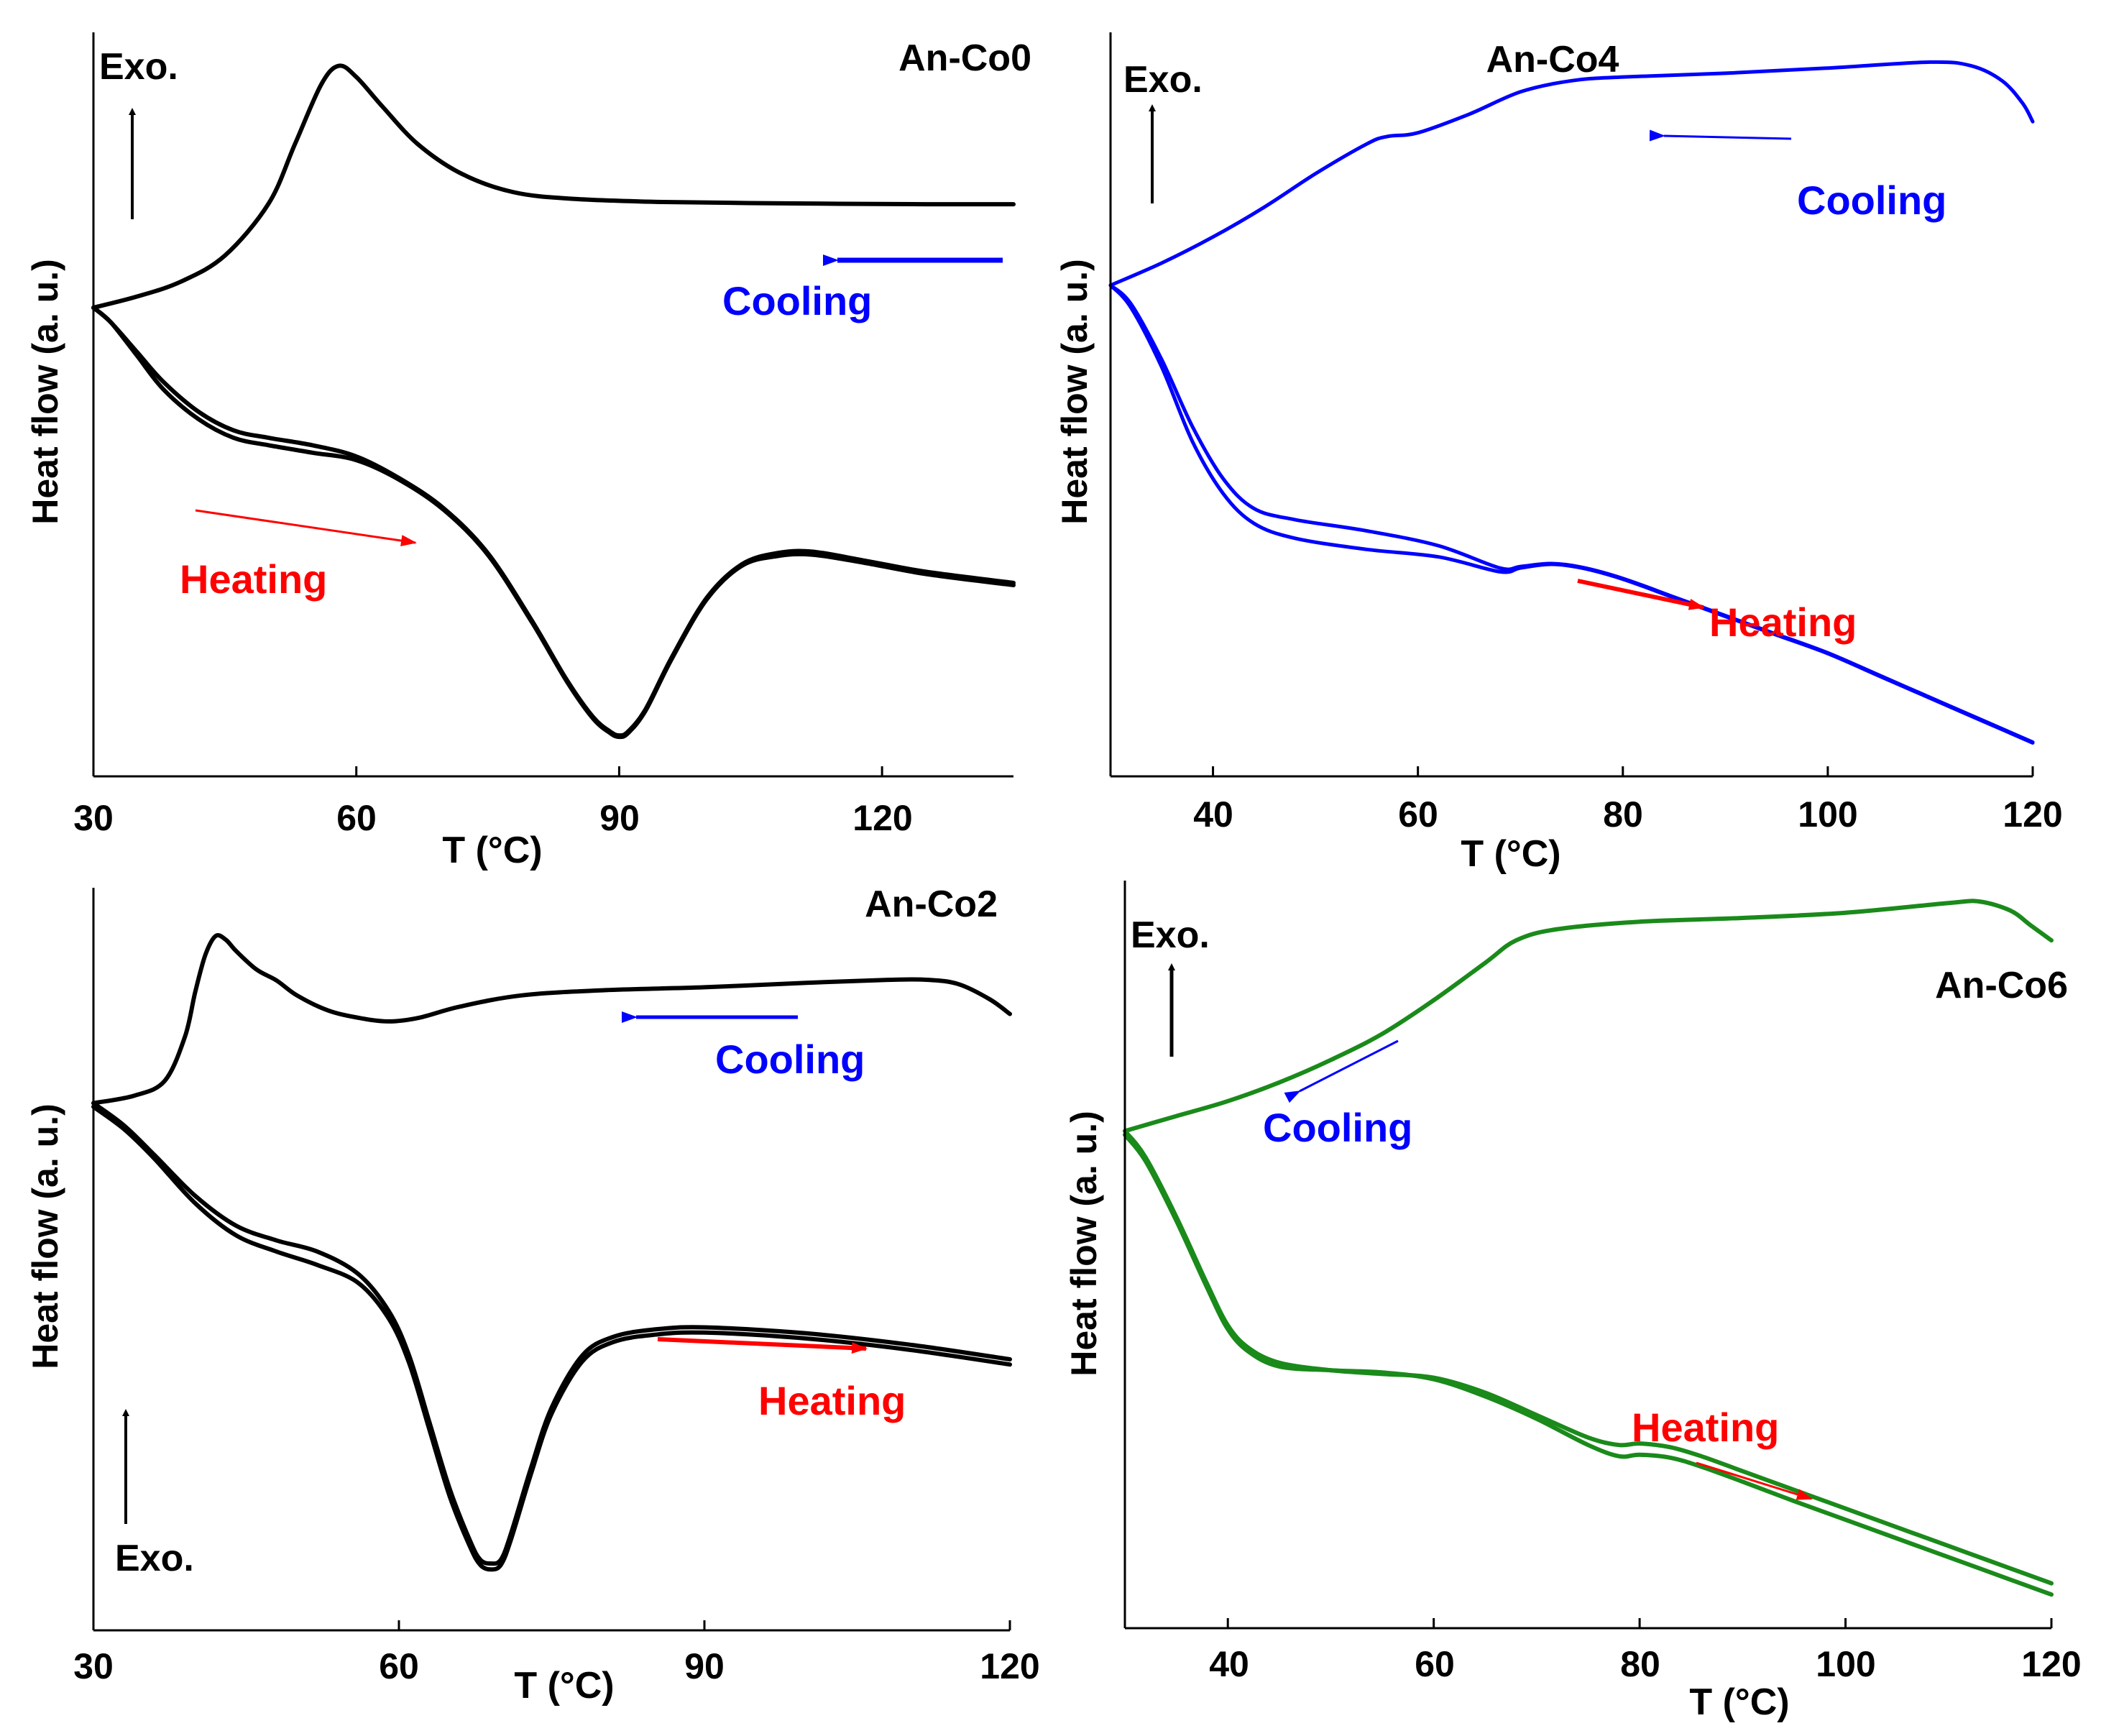 The width and height of the screenshot is (2101, 1736). I want to click on panel-title: An-Co2, so click(931, 904).